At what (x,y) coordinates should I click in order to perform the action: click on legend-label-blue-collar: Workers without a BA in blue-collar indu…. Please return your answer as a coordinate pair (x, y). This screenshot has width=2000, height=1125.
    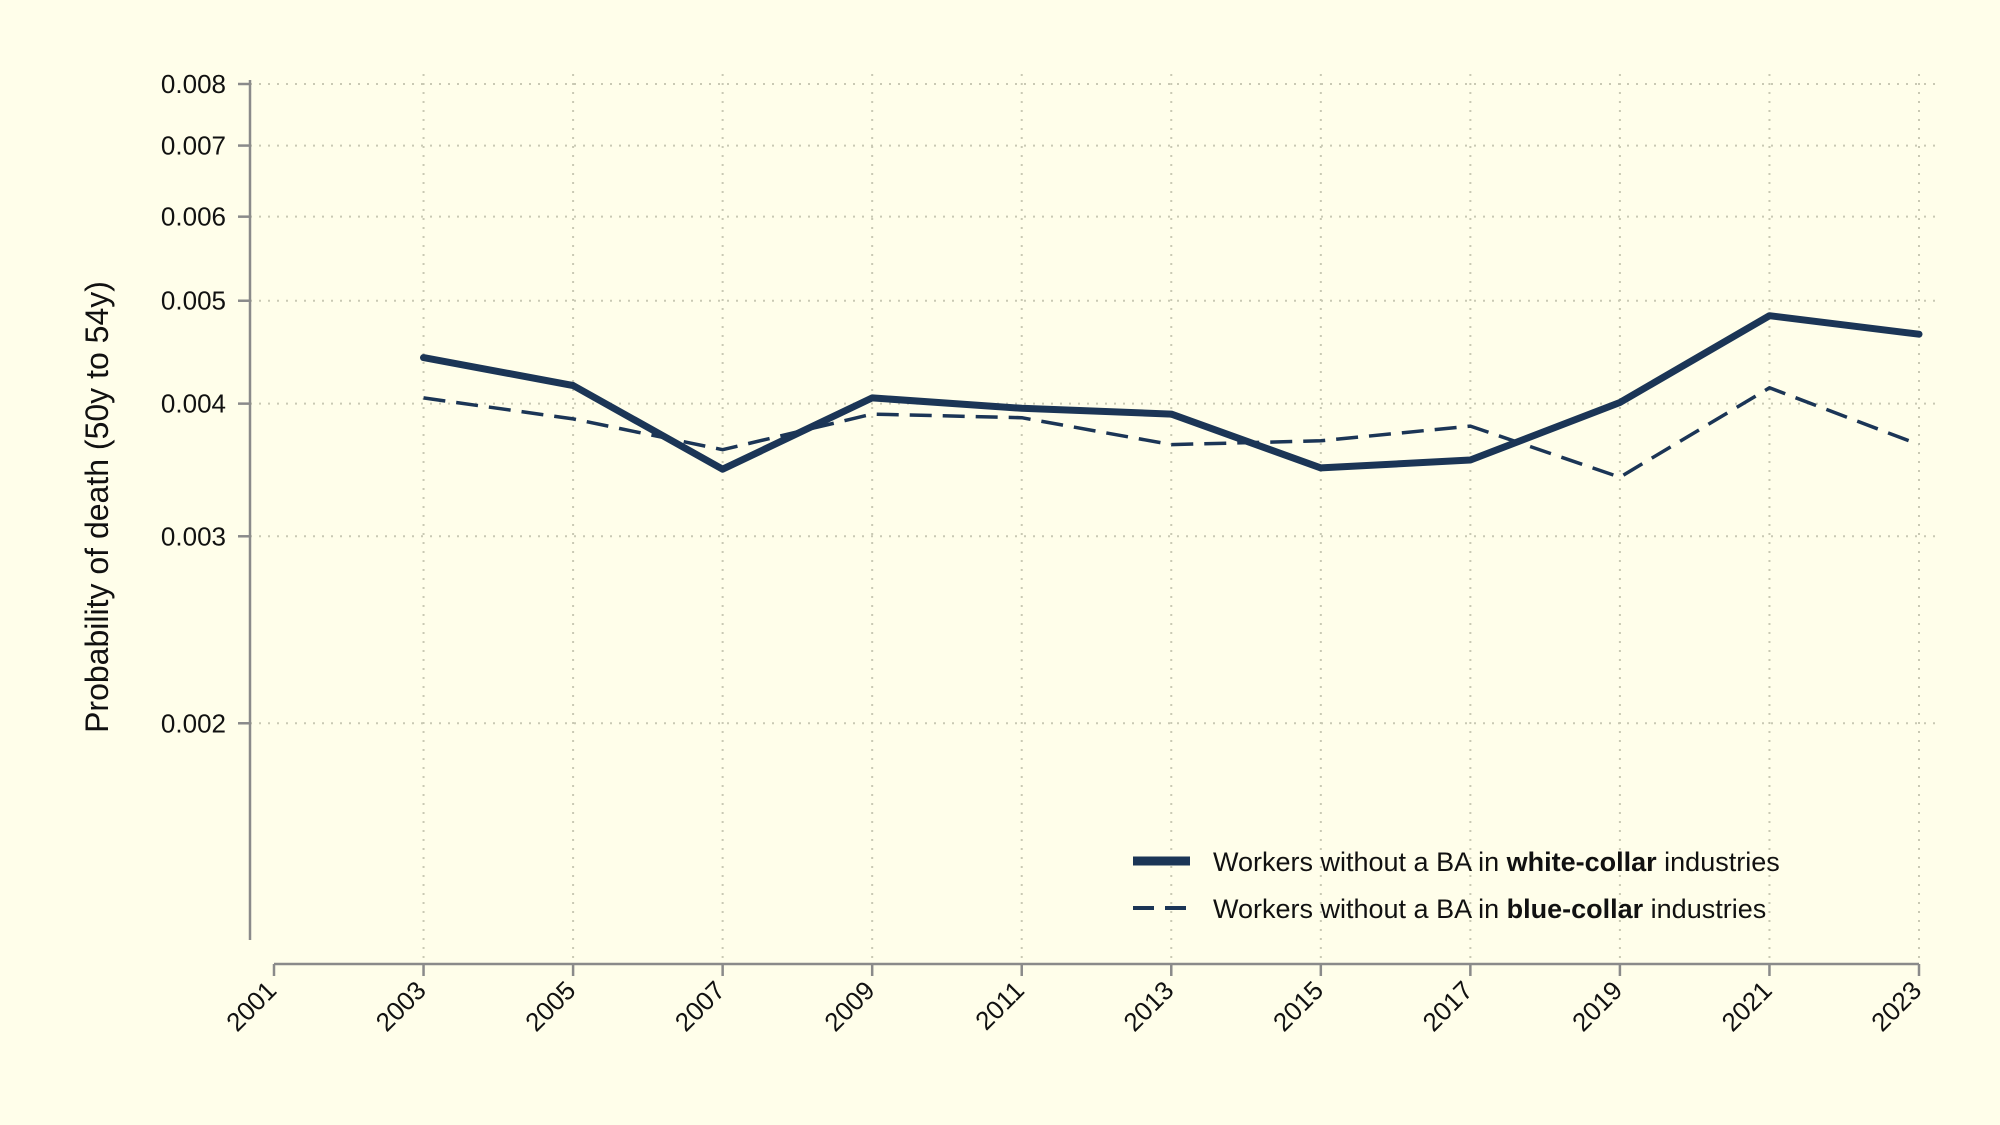
    Looking at the image, I should click on (1489, 909).